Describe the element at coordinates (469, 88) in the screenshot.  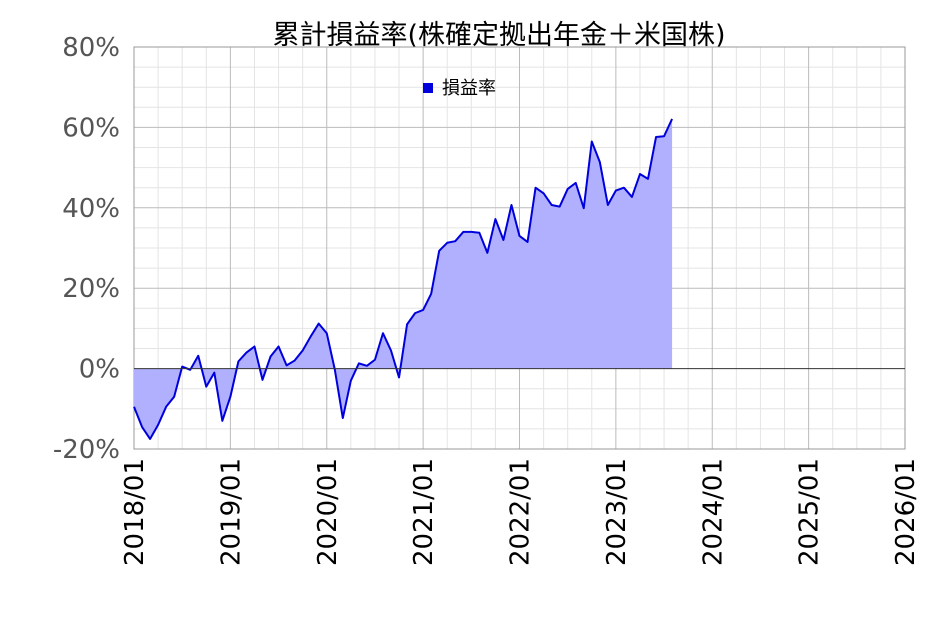
I see `legend-label: 損益率` at that location.